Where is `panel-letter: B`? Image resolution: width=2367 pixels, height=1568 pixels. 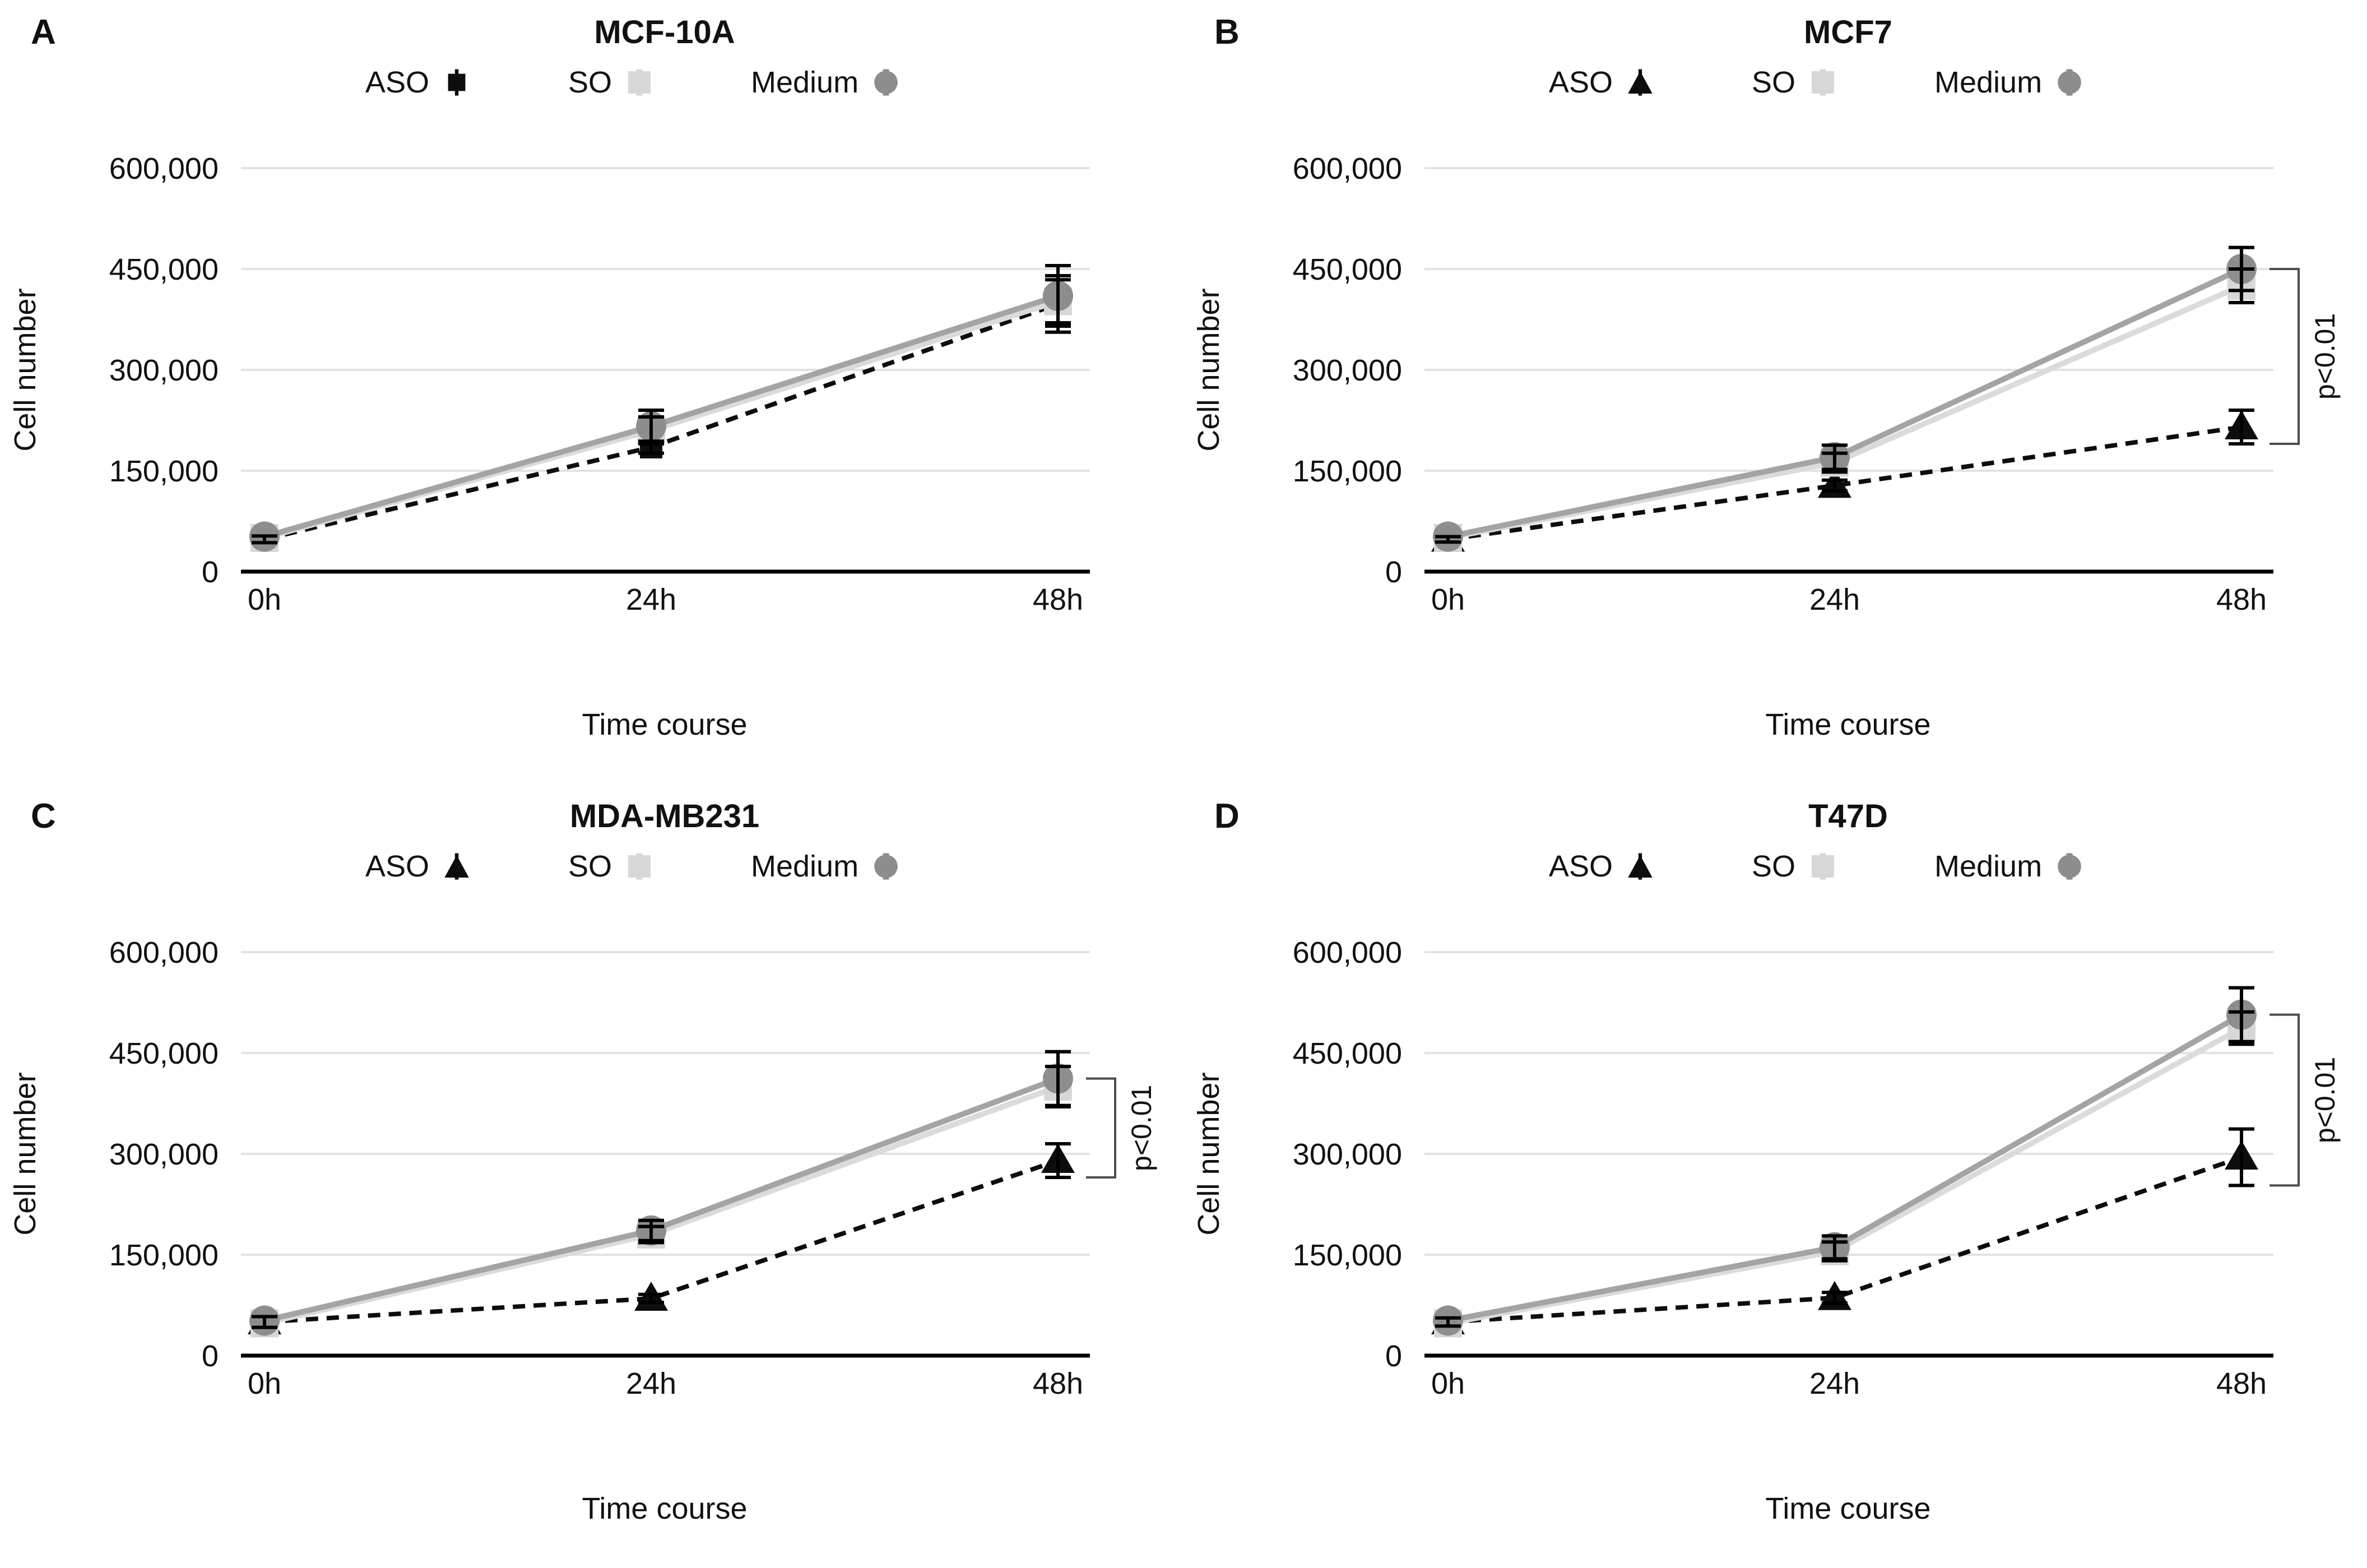
panel-letter: B is located at coordinates (1227, 32).